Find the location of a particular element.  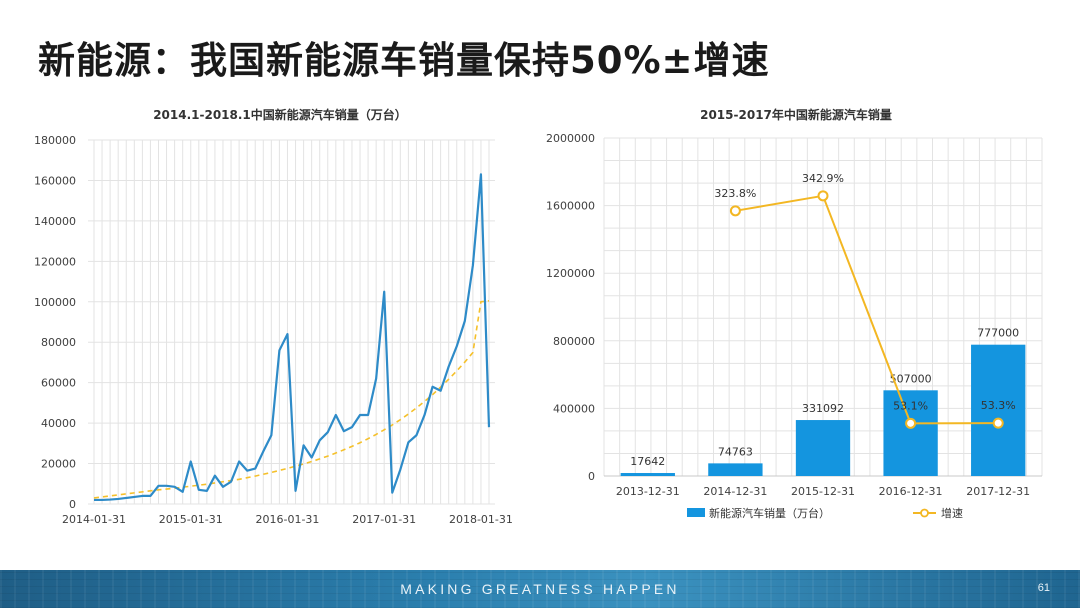

left-x-tick-label: 2017-01-31 is located at coordinates (384, 519).